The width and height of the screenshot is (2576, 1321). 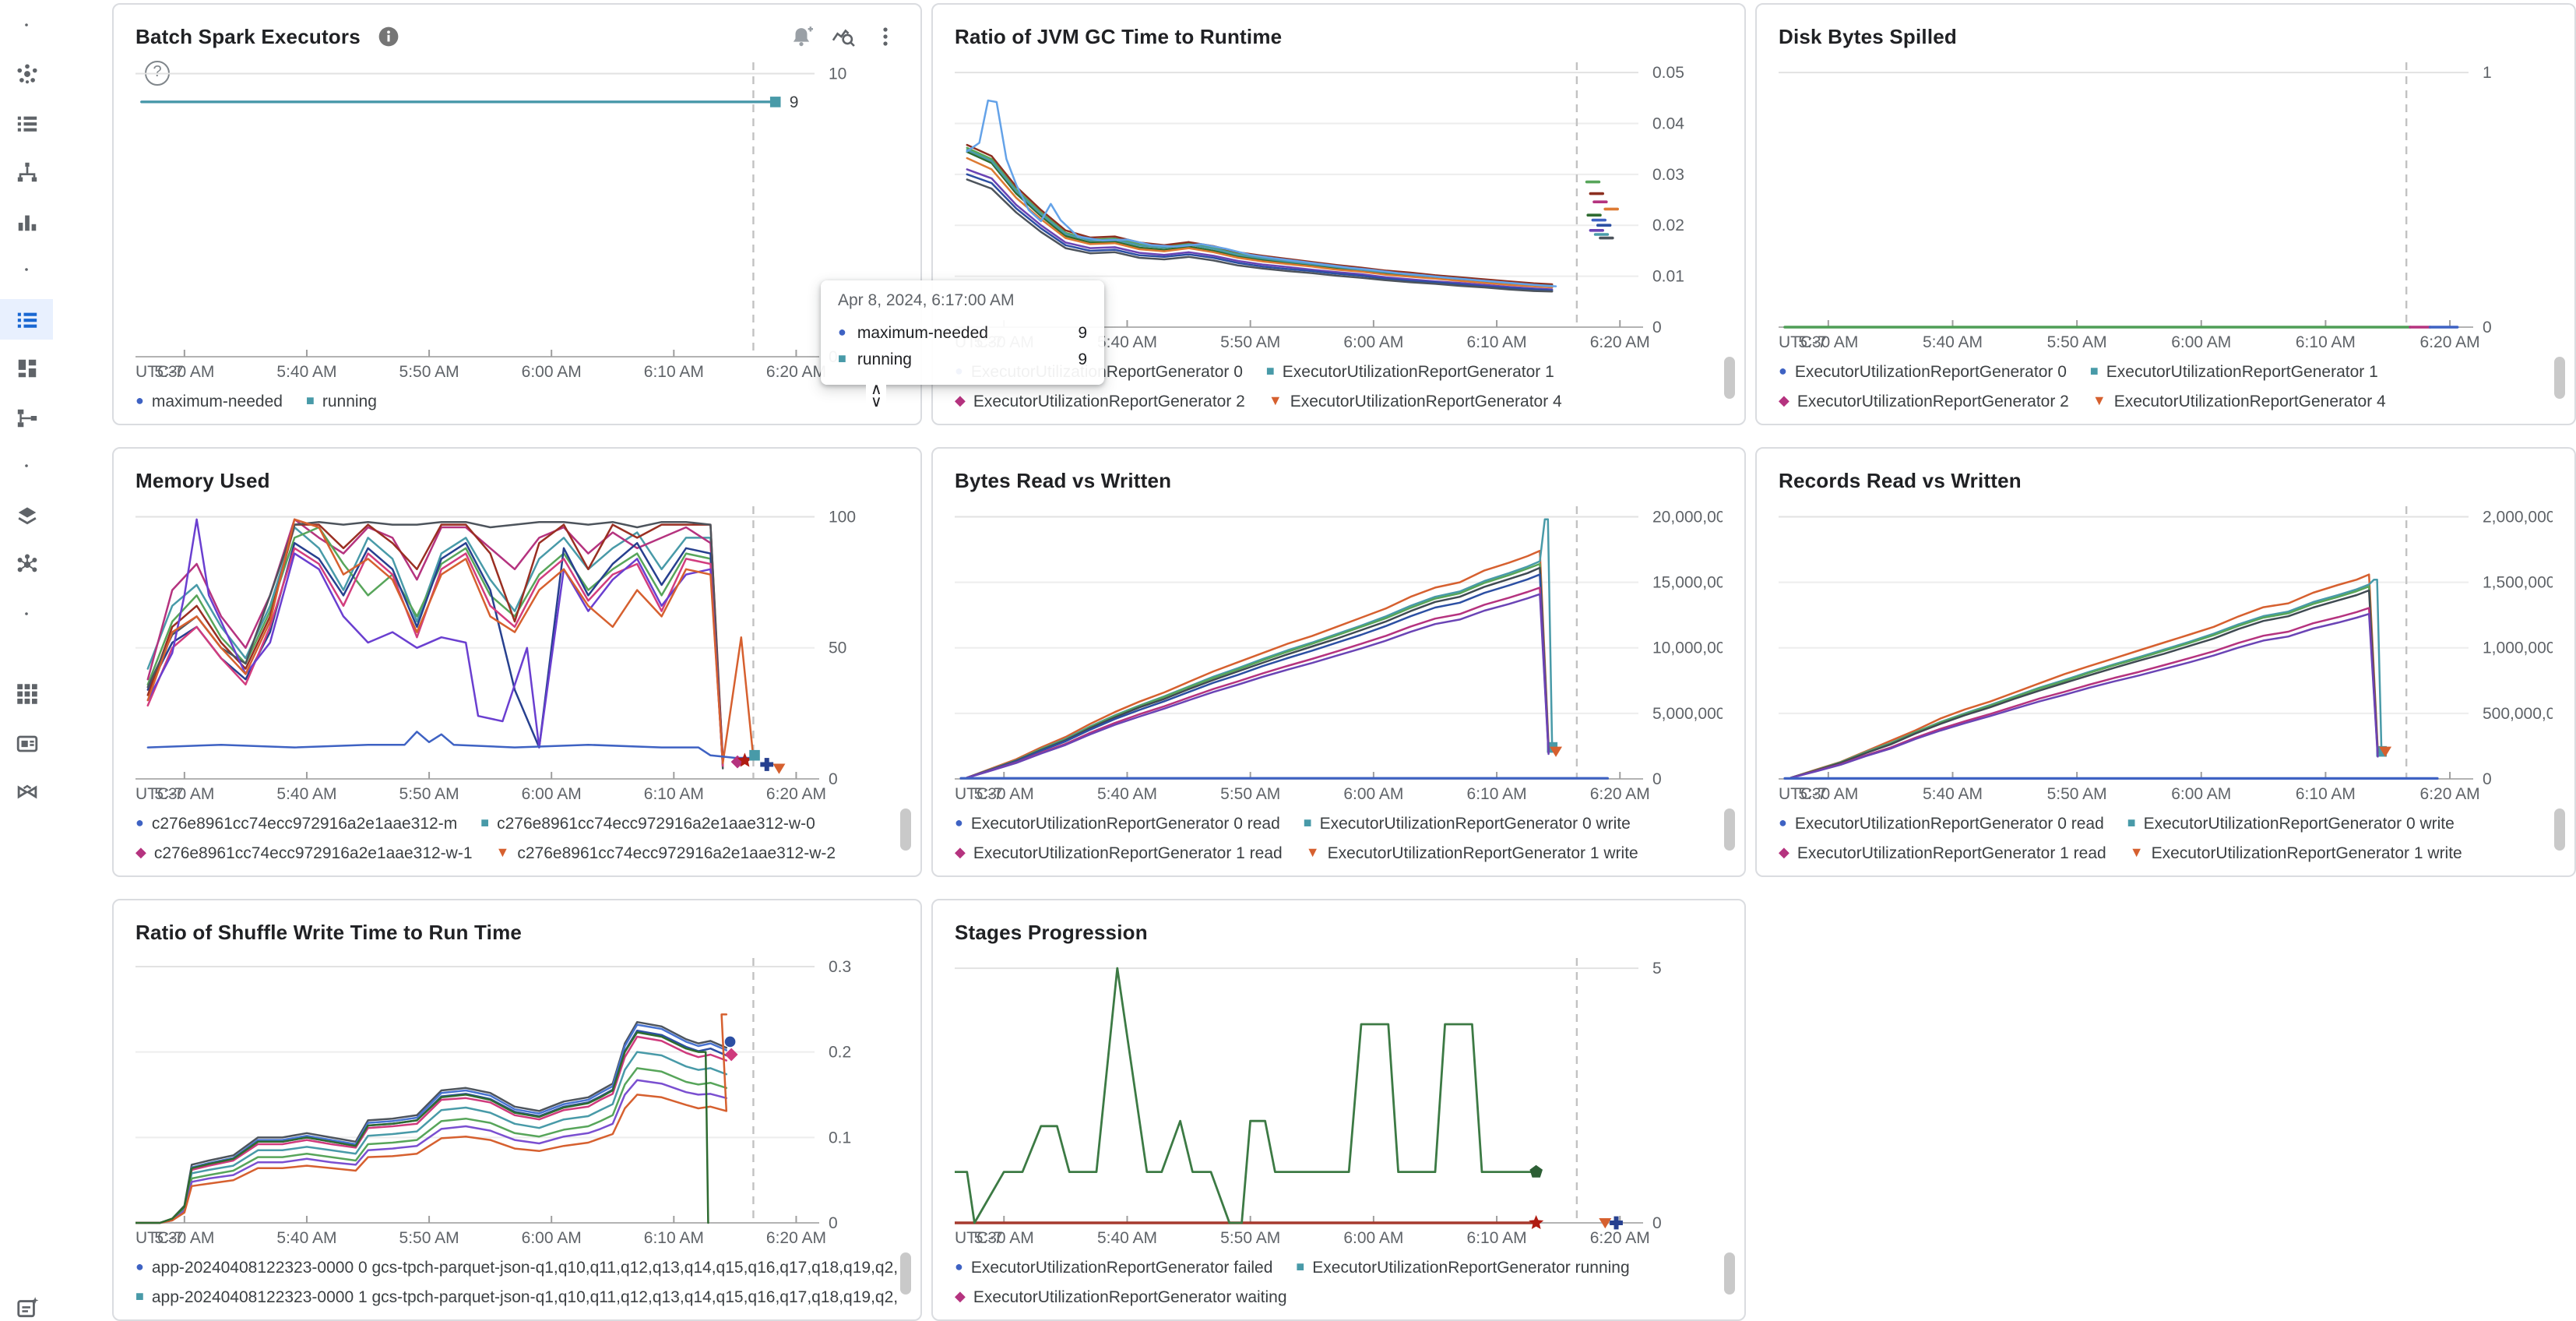 I want to click on panel-header: Records Read vs Written, so click(x=2166, y=480).